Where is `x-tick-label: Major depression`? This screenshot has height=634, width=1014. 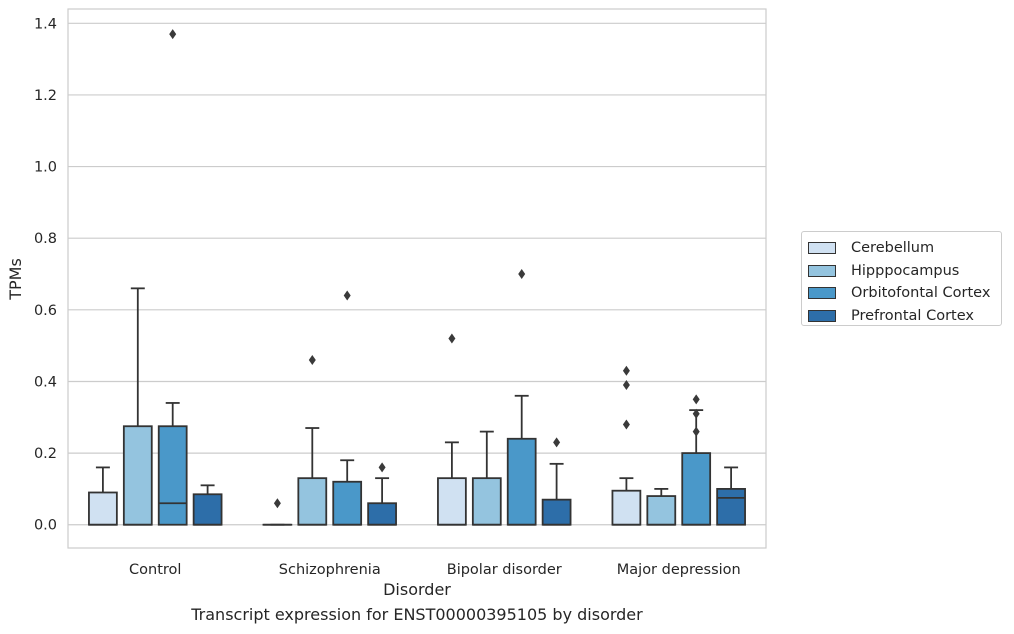 x-tick-label: Major depression is located at coordinates (679, 570).